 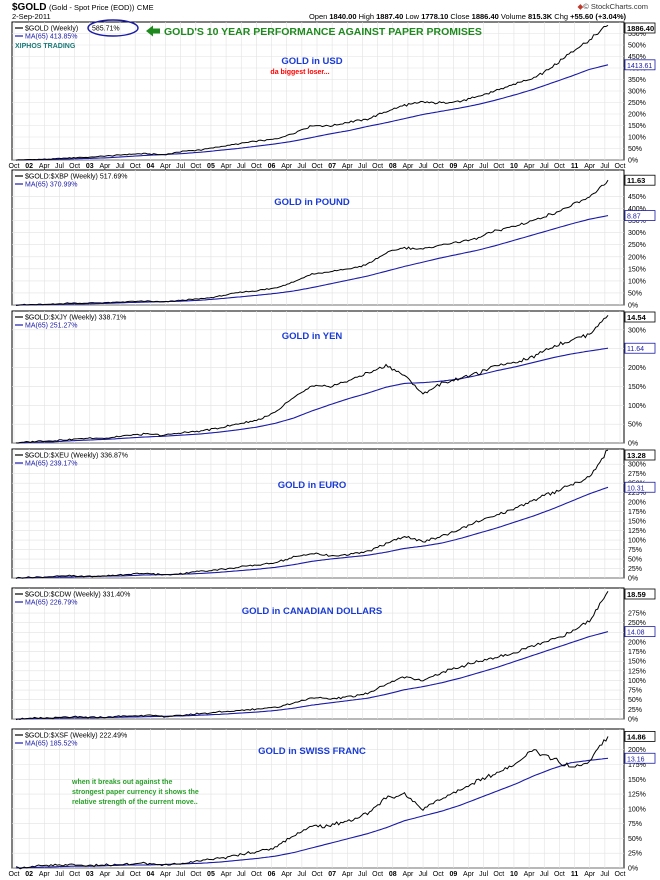 What do you see at coordinates (75, 318) in the screenshot?
I see `legend-price-label: $GOLD:$XJY (Weekly) 338.71%` at bounding box center [75, 318].